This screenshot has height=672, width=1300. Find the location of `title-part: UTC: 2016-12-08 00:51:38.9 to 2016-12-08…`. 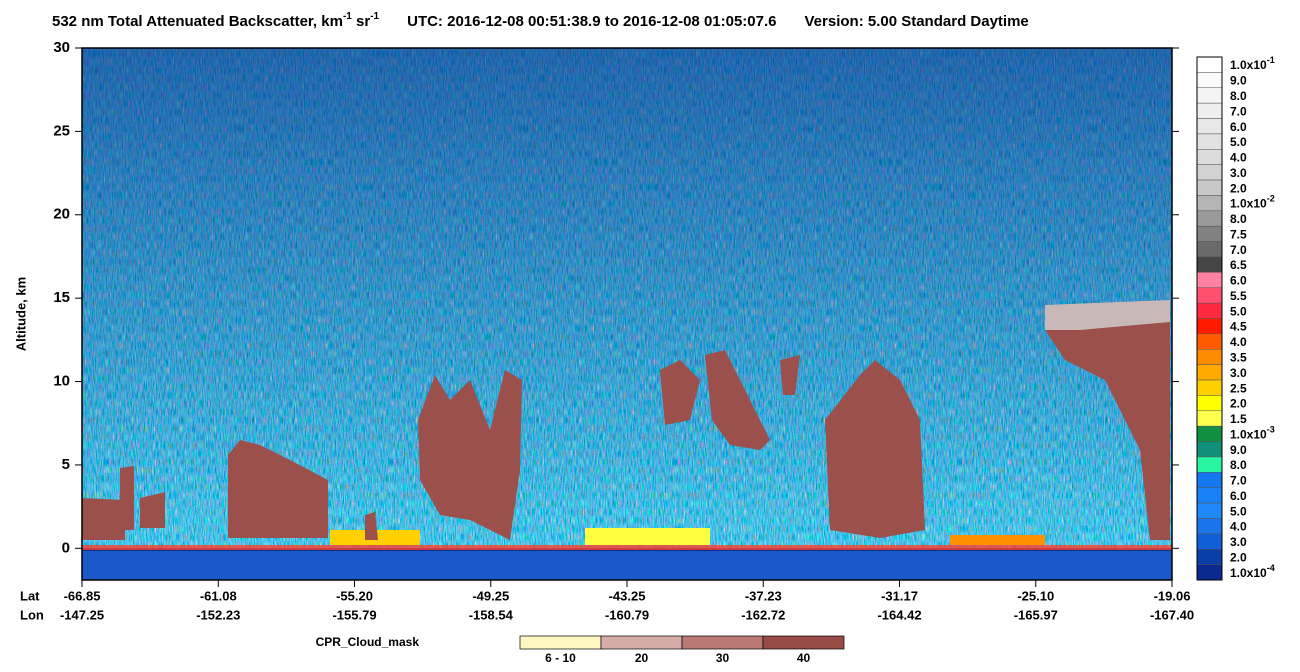

title-part: UTC: 2016-12-08 00:51:38.9 to 2016-12-08… is located at coordinates (591, 21).